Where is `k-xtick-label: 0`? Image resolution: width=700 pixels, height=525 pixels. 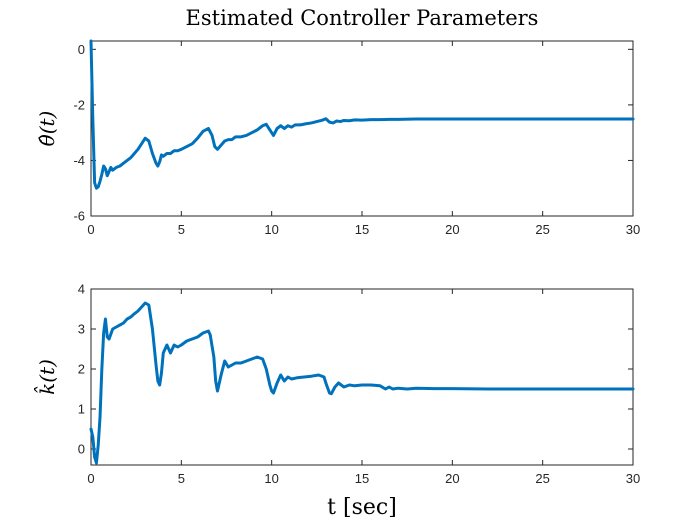
k-xtick-label: 0 is located at coordinates (90, 478).